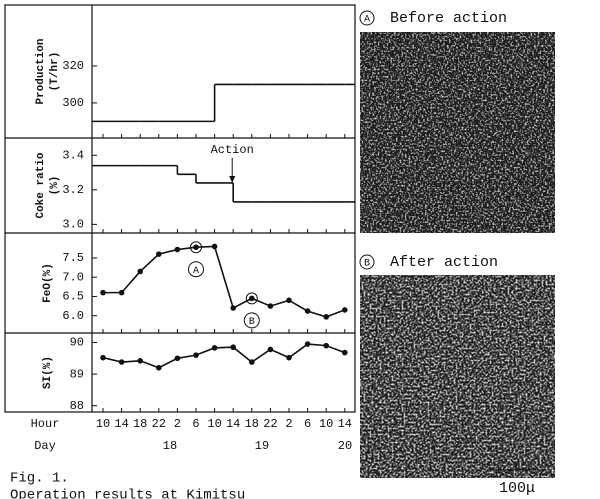  I want to click on scale-bar, so click(517, 467).